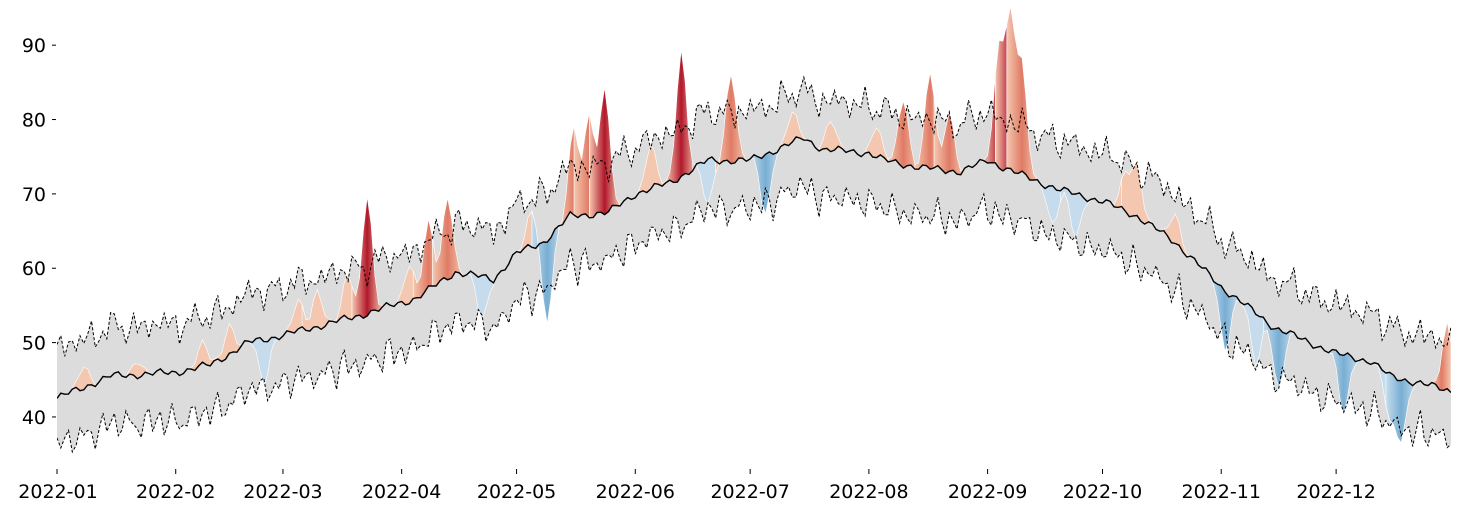  Describe the element at coordinates (39, 232) in the screenshot. I see `y-axis: 40 50 60 70 80 90` at that location.